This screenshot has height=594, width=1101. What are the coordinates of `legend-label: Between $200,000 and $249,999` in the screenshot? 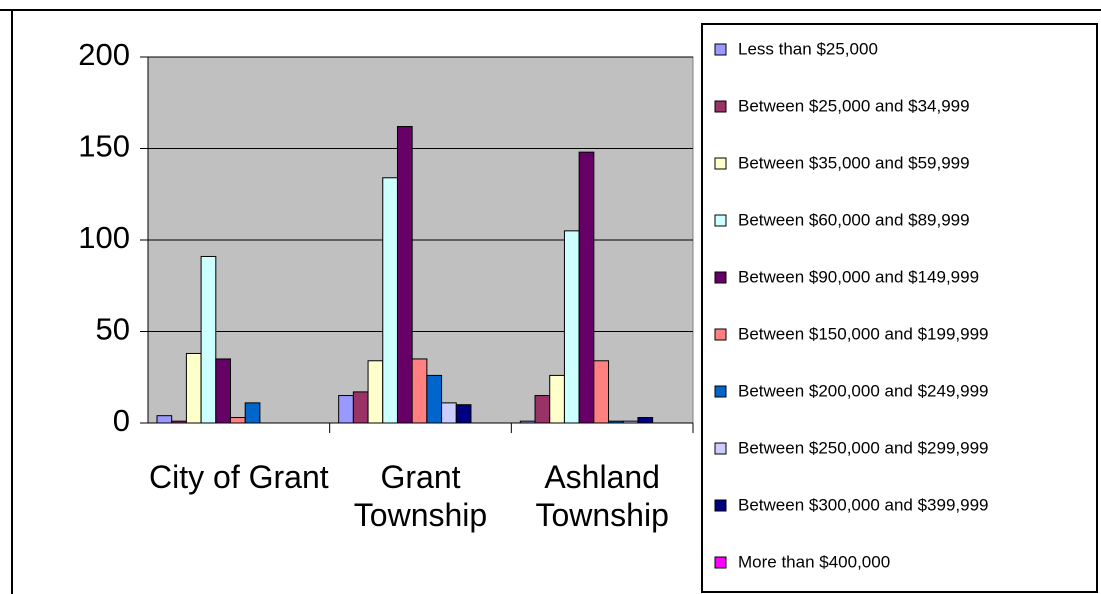 It's located at (863, 390).